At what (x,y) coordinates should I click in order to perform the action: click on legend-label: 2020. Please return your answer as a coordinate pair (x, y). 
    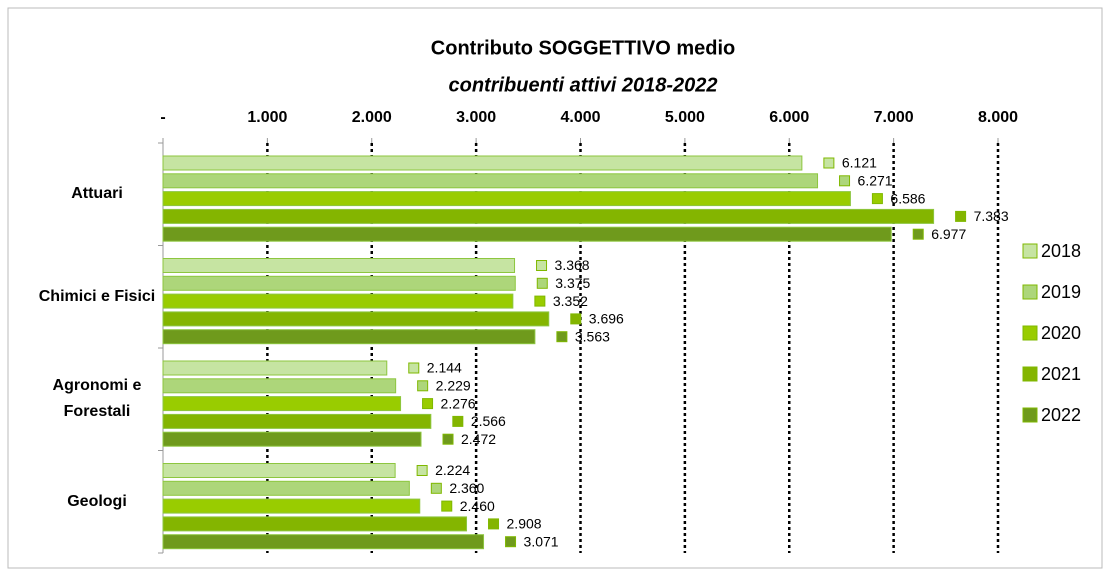
    Looking at the image, I should click on (1061, 333).